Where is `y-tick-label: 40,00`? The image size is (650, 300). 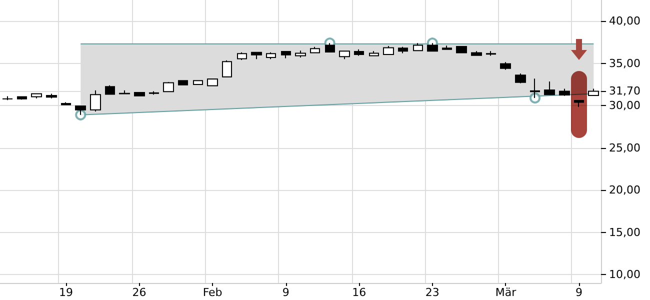 y-tick-label: 40,00 is located at coordinates (624, 21).